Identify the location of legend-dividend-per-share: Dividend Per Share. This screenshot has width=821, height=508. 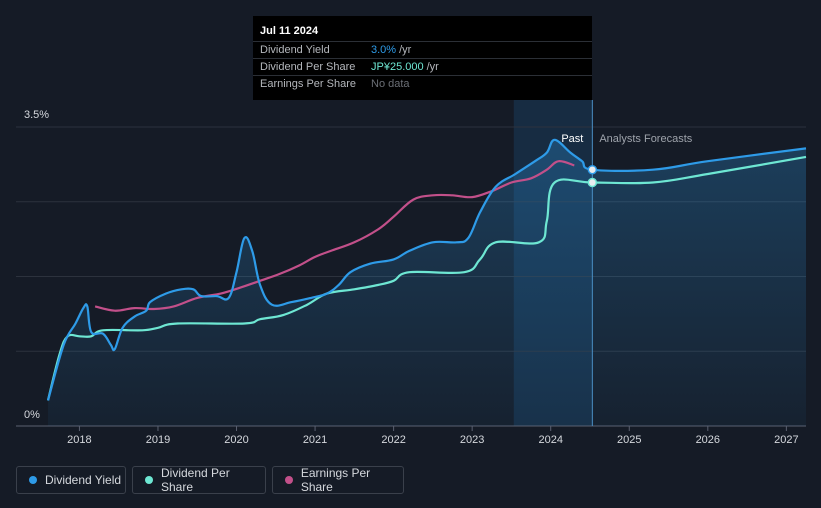
(199, 480).